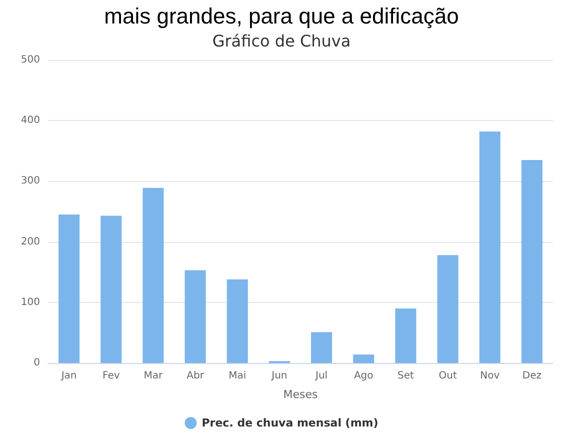 The height and width of the screenshot is (440, 563). What do you see at coordinates (281, 41) in the screenshot?
I see `chart-title: Gráfico de Chuva` at bounding box center [281, 41].